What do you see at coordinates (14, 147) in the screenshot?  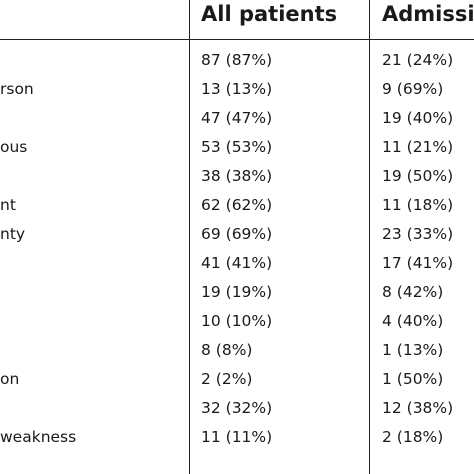 I see `row-label: ous` at bounding box center [14, 147].